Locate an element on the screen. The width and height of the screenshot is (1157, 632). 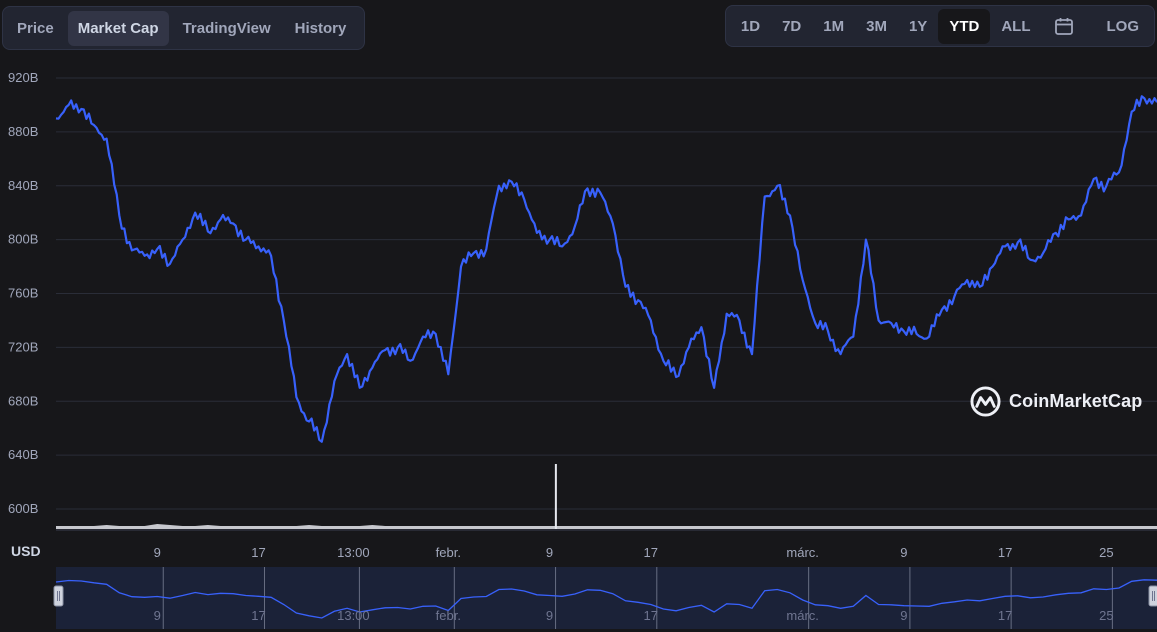
chart-type-tabs: Price Market Cap TradingView History is located at coordinates (184, 28).